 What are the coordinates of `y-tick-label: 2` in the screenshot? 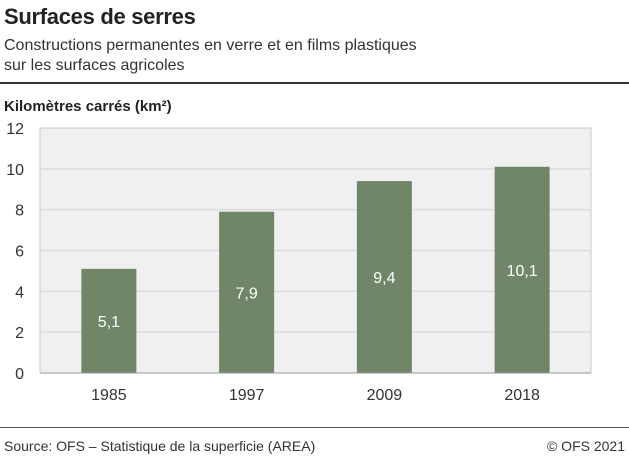 It's located at (19, 333).